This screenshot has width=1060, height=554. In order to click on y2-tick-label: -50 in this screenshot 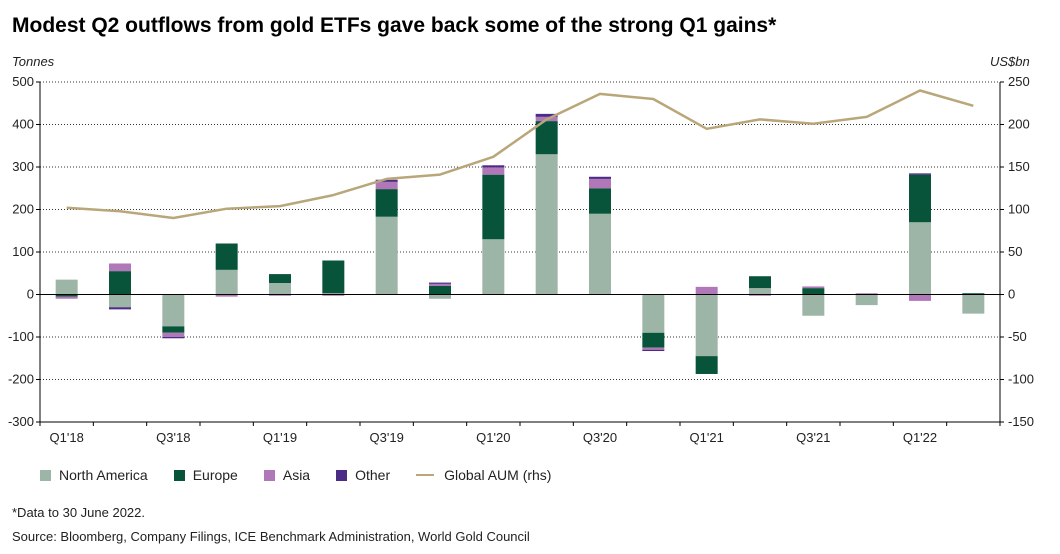, I will do `click(1017, 336)`.